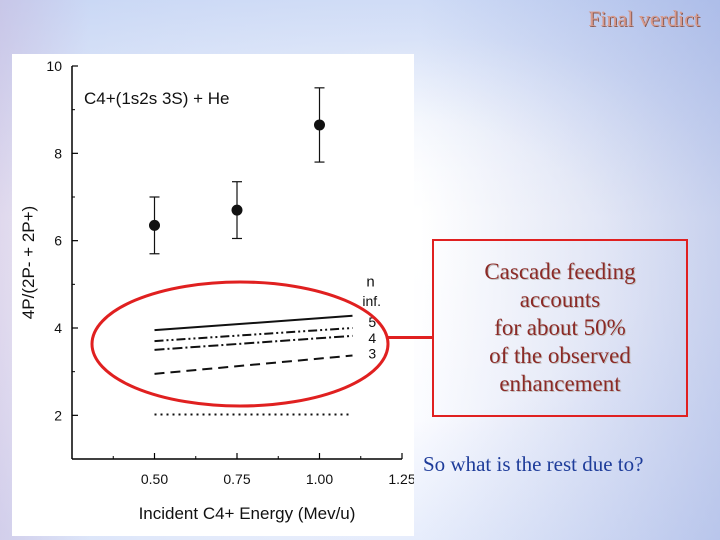 The width and height of the screenshot is (720, 540). I want to click on highlight-ellipse, so click(240, 344).